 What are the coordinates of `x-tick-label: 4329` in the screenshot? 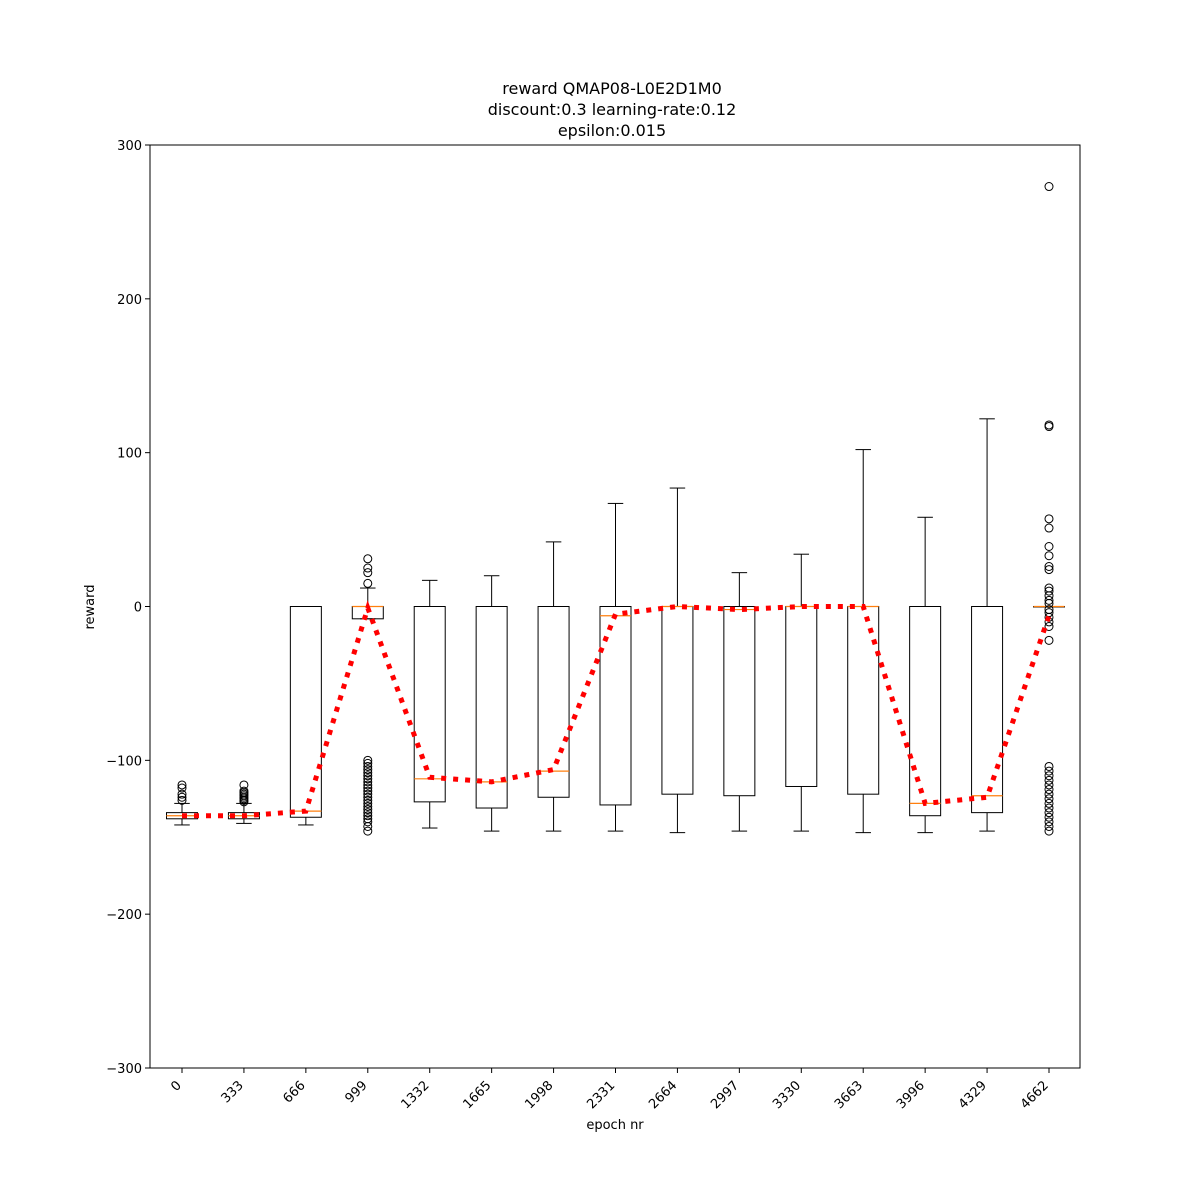 It's located at (973, 1095).